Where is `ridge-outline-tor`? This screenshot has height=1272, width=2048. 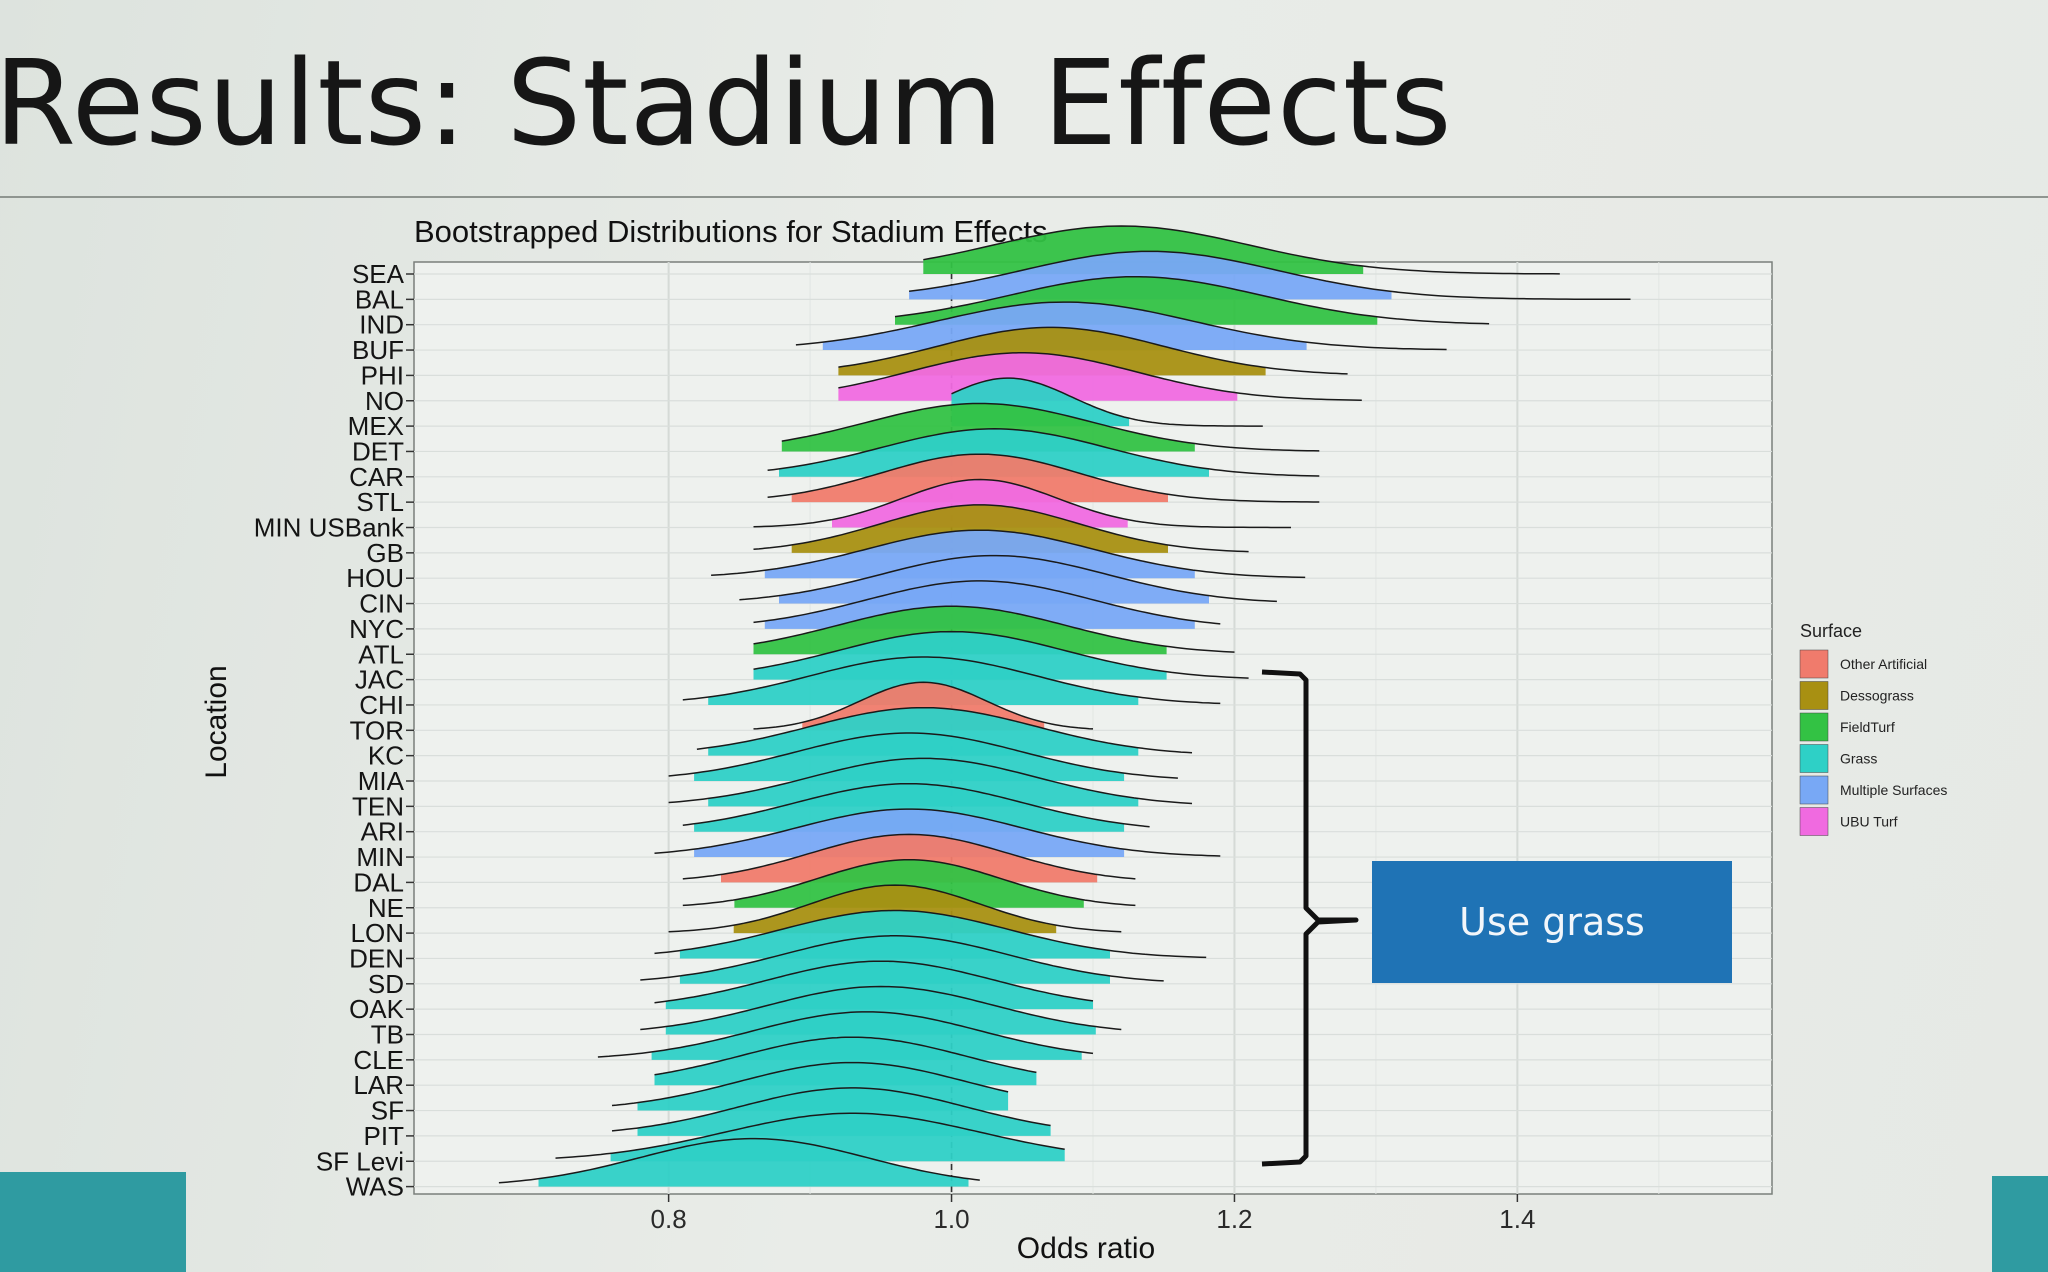
ridge-outline-tor is located at coordinates (923, 705).